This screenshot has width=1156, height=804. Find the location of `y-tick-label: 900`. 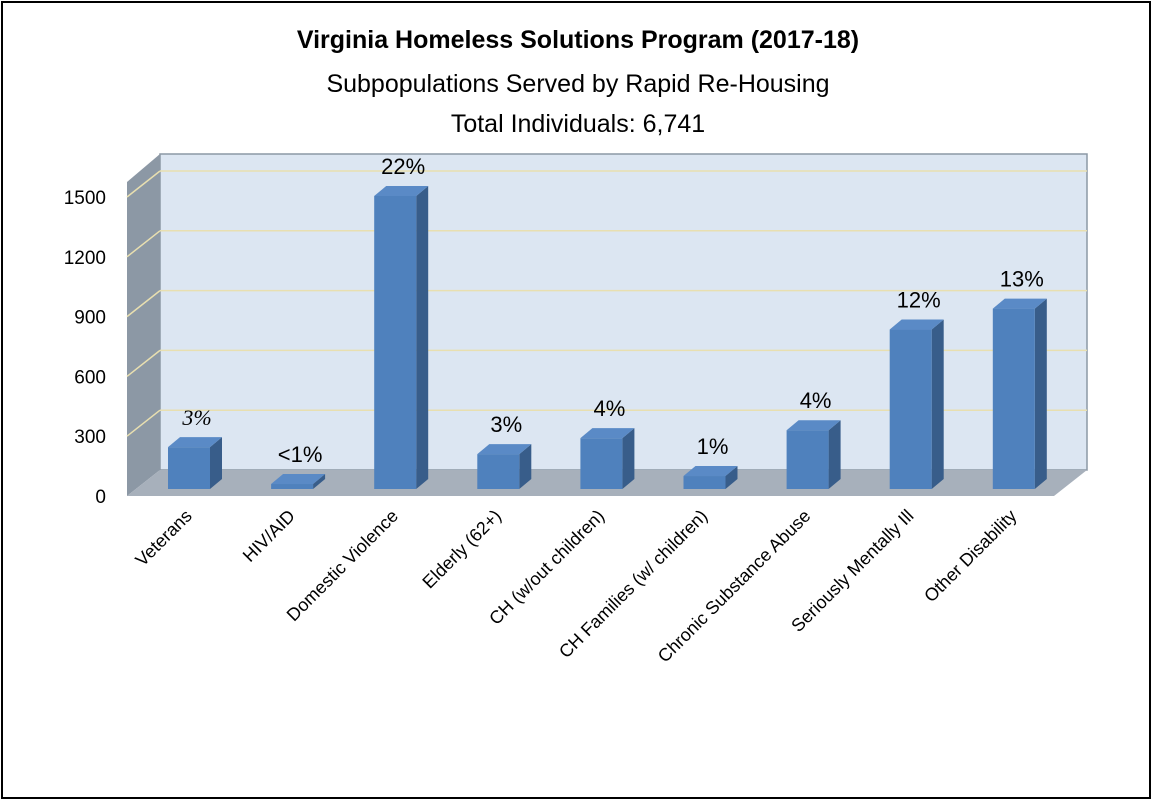

y-tick-label: 900 is located at coordinates (90, 318).